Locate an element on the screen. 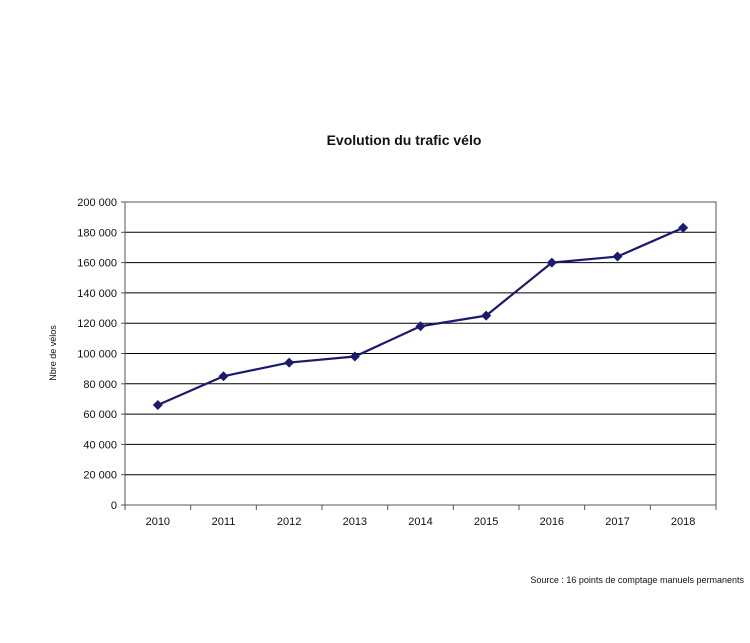  x-tick-label: 2015 is located at coordinates (486, 522).